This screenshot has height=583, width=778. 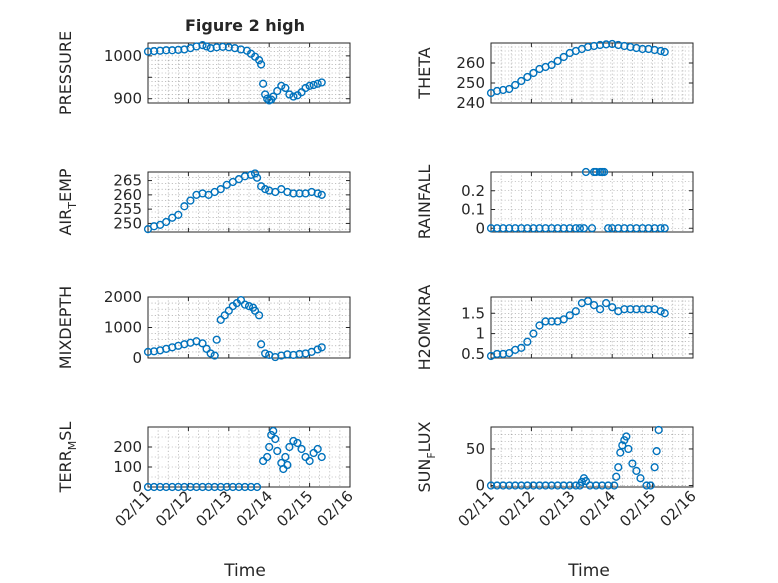 I want to click on ylabel: MIXDEPTH, so click(x=65, y=327).